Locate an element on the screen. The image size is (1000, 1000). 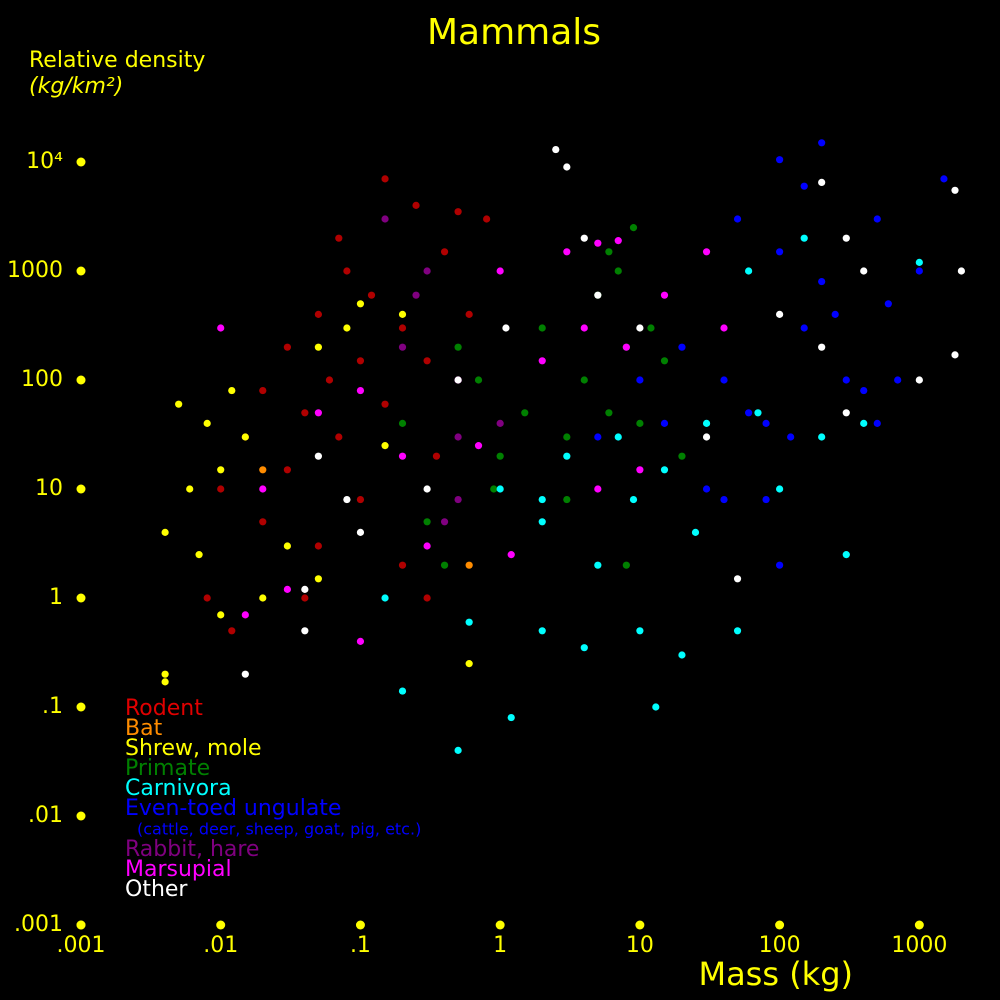
legend-entry: Bat is located at coordinates (144, 728).